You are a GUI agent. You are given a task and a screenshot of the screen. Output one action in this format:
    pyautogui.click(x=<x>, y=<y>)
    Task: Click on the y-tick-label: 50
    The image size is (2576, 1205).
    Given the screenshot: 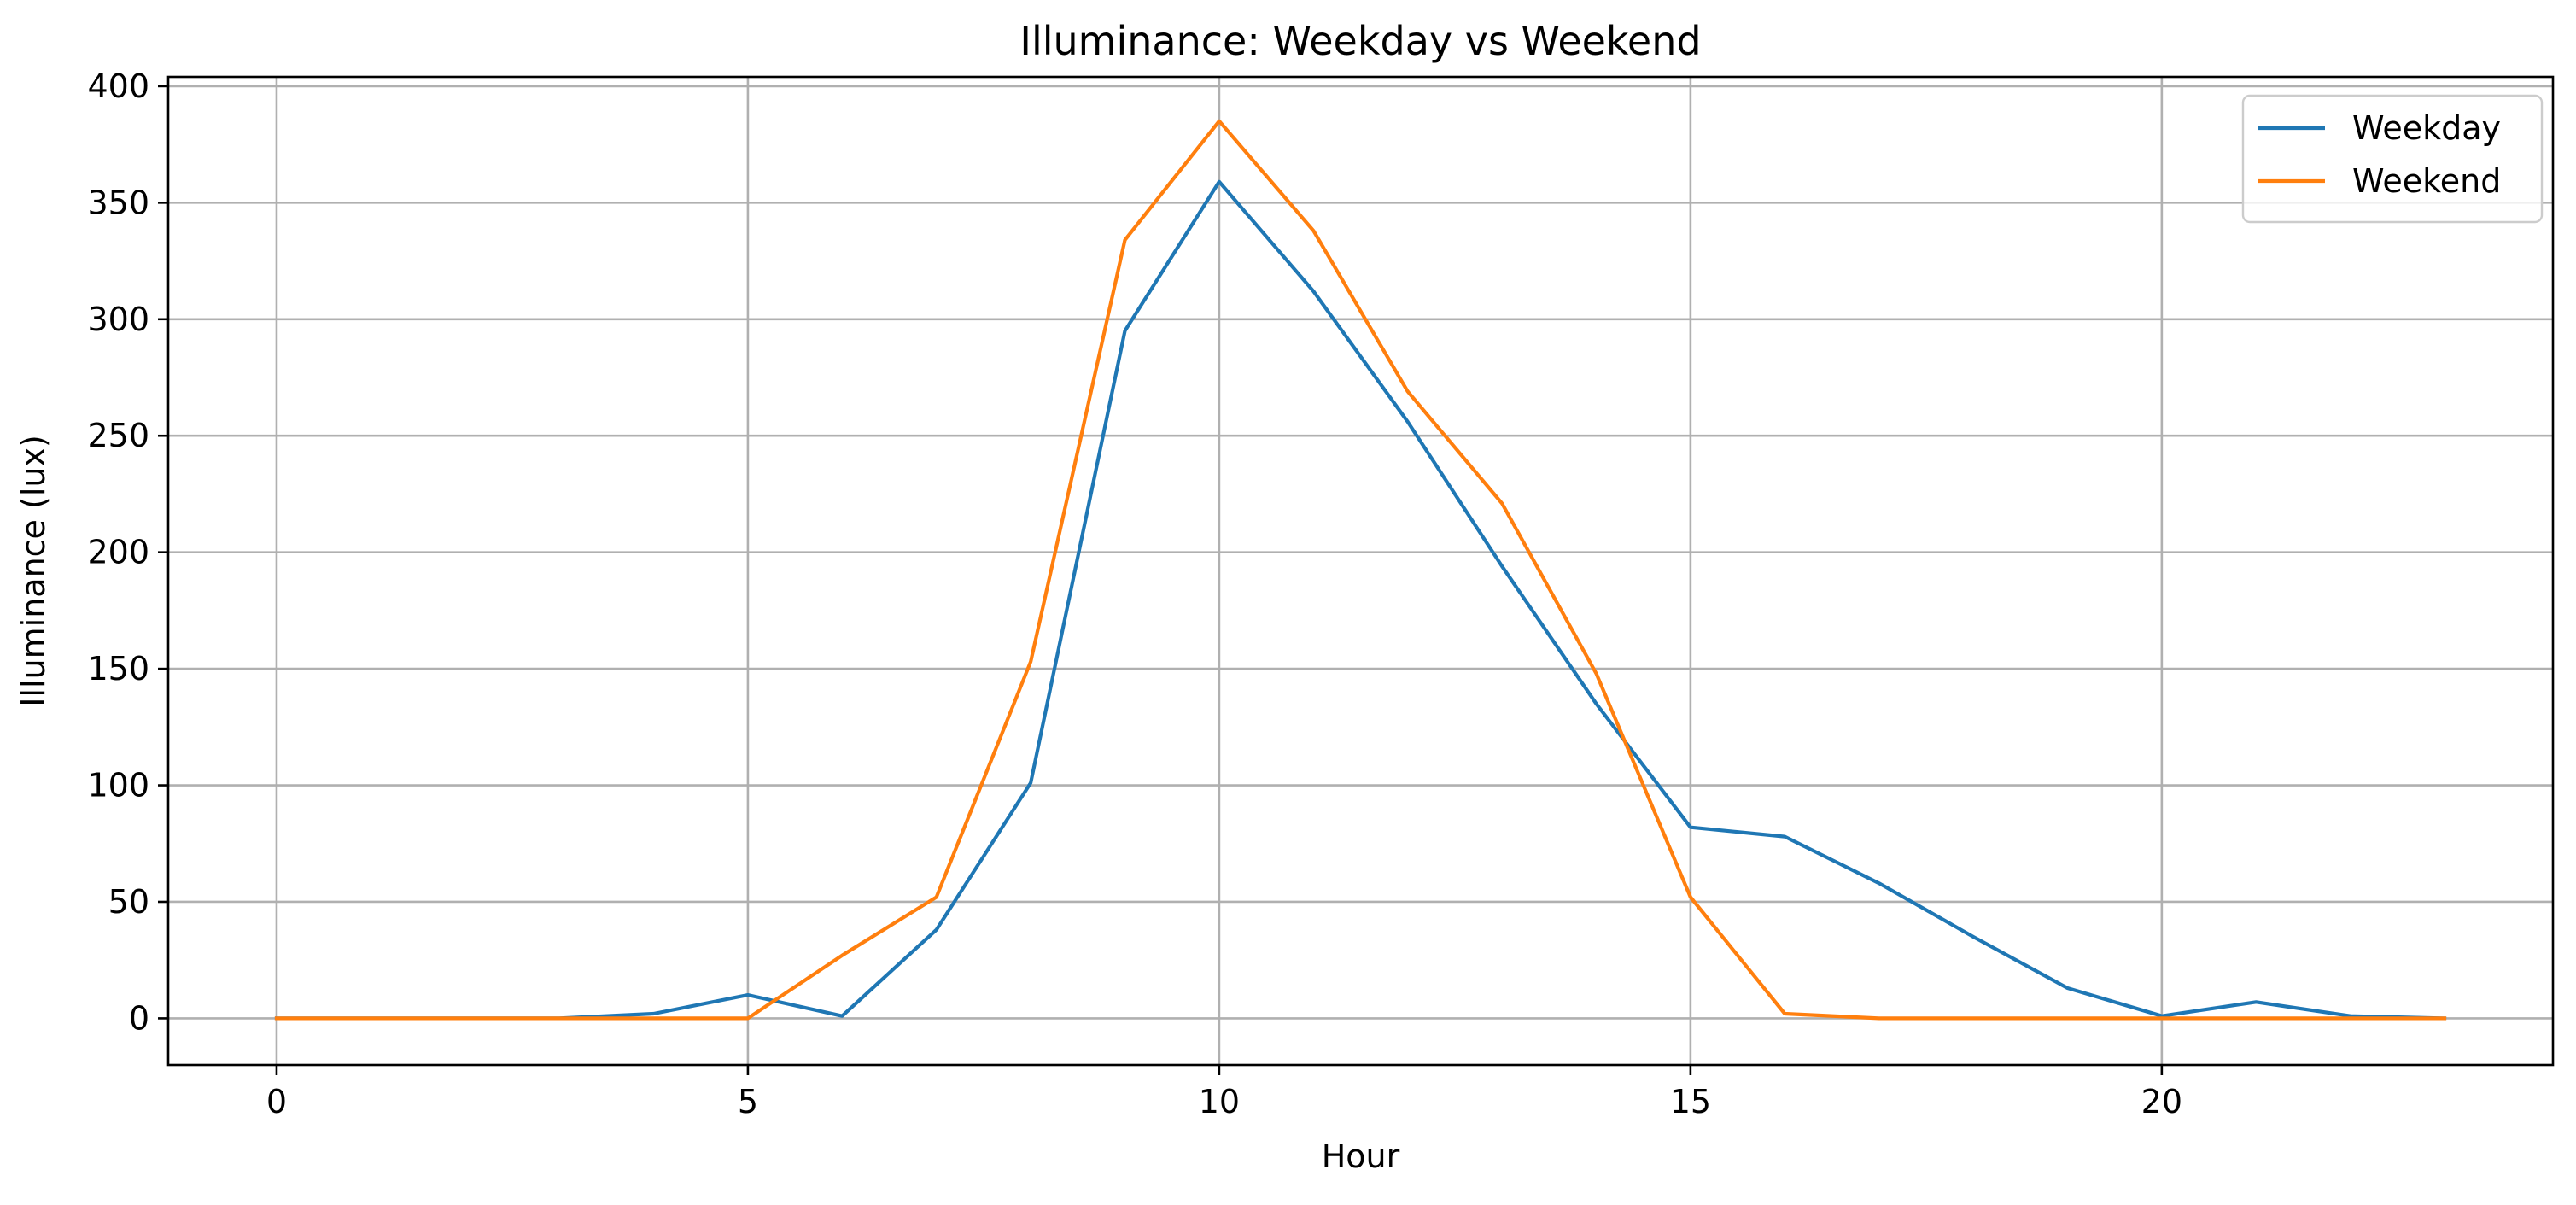 What is the action you would take?
    pyautogui.click(x=128, y=902)
    